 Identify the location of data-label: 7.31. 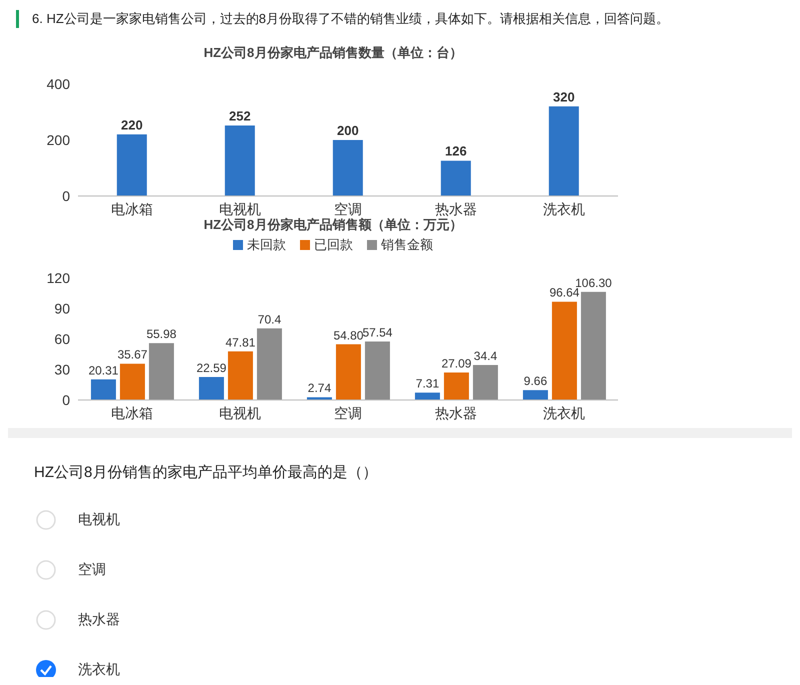
(428, 383).